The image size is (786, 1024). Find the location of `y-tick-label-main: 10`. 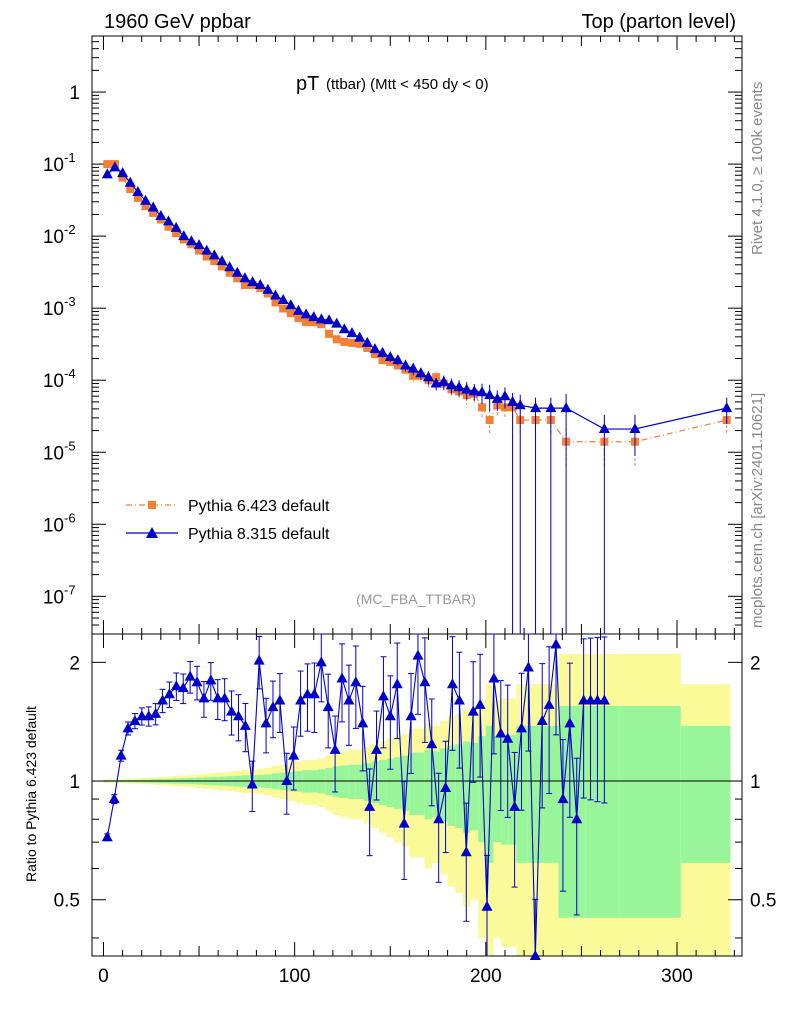

y-tick-label-main: 10 is located at coordinates (53, 165).